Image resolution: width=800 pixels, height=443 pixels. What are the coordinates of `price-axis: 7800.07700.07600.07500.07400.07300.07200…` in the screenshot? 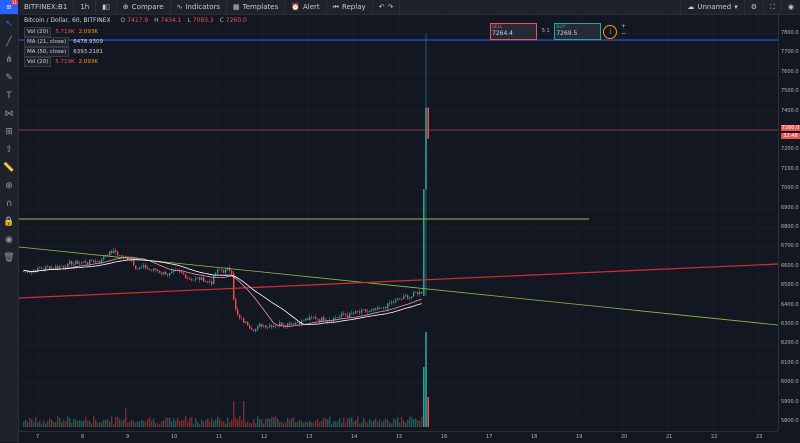 It's located at (789, 223).